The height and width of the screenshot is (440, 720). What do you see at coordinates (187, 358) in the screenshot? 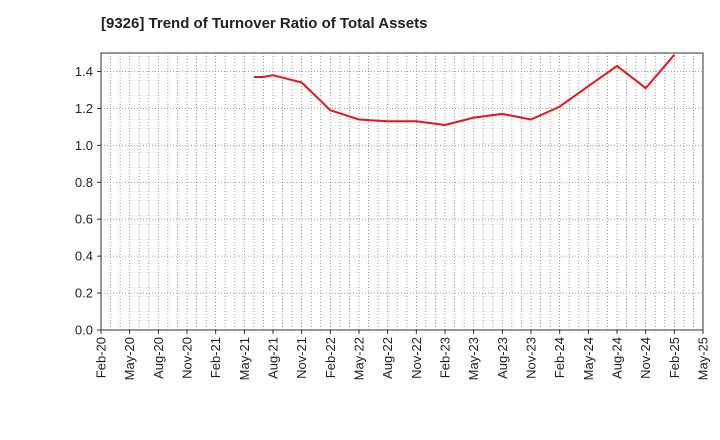
I see `x-tick-label: Nov-20` at bounding box center [187, 358].